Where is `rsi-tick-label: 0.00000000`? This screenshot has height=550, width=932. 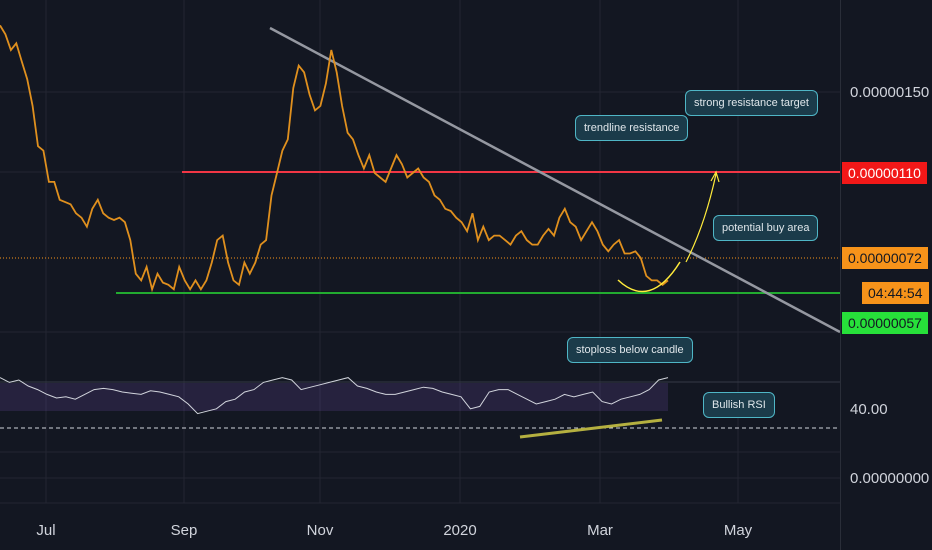
rsi-tick-label: 0.00000000 is located at coordinates (889, 478).